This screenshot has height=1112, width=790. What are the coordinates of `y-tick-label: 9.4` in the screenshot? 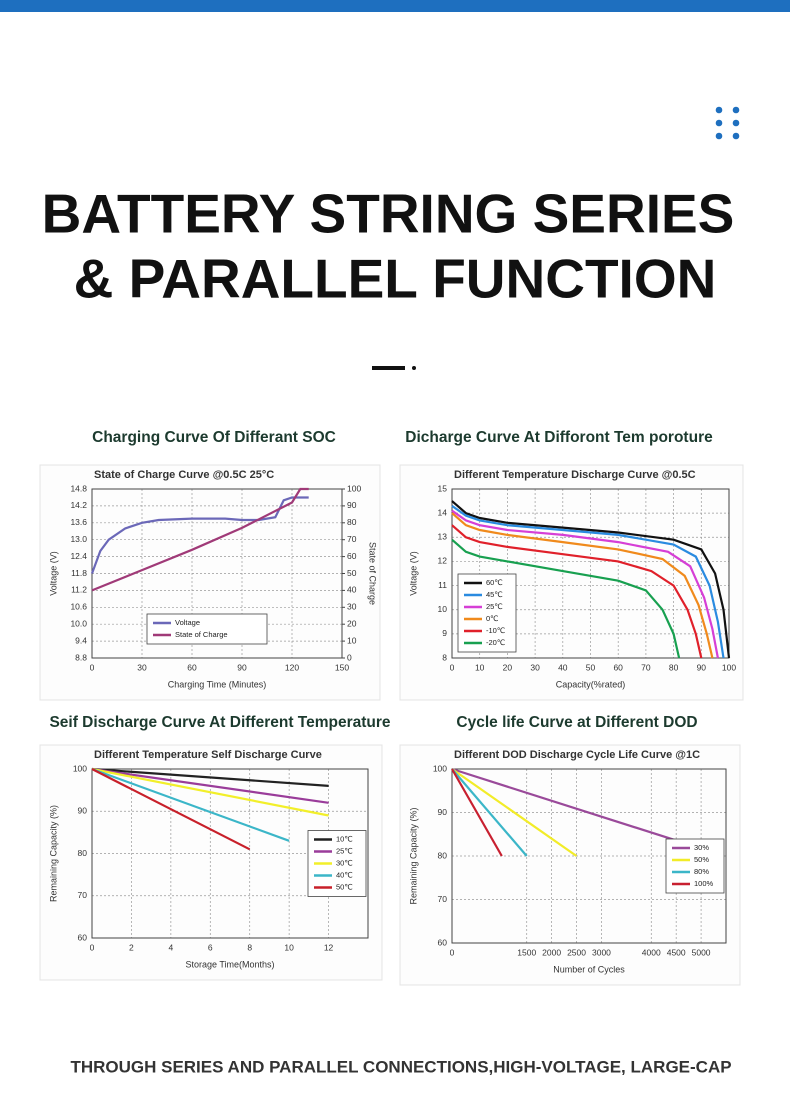 It's located at (81, 640).